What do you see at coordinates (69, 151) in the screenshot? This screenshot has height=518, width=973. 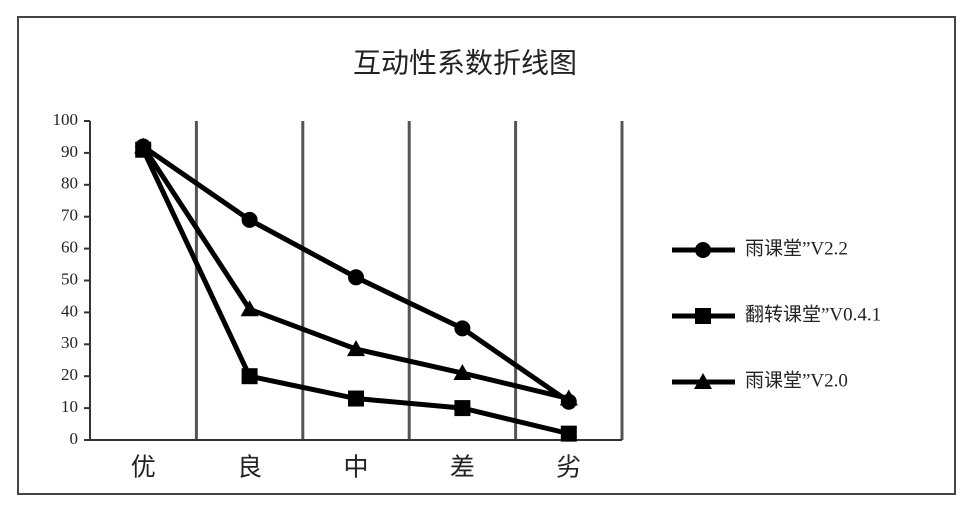 I see `y-tick-label: 90` at bounding box center [69, 151].